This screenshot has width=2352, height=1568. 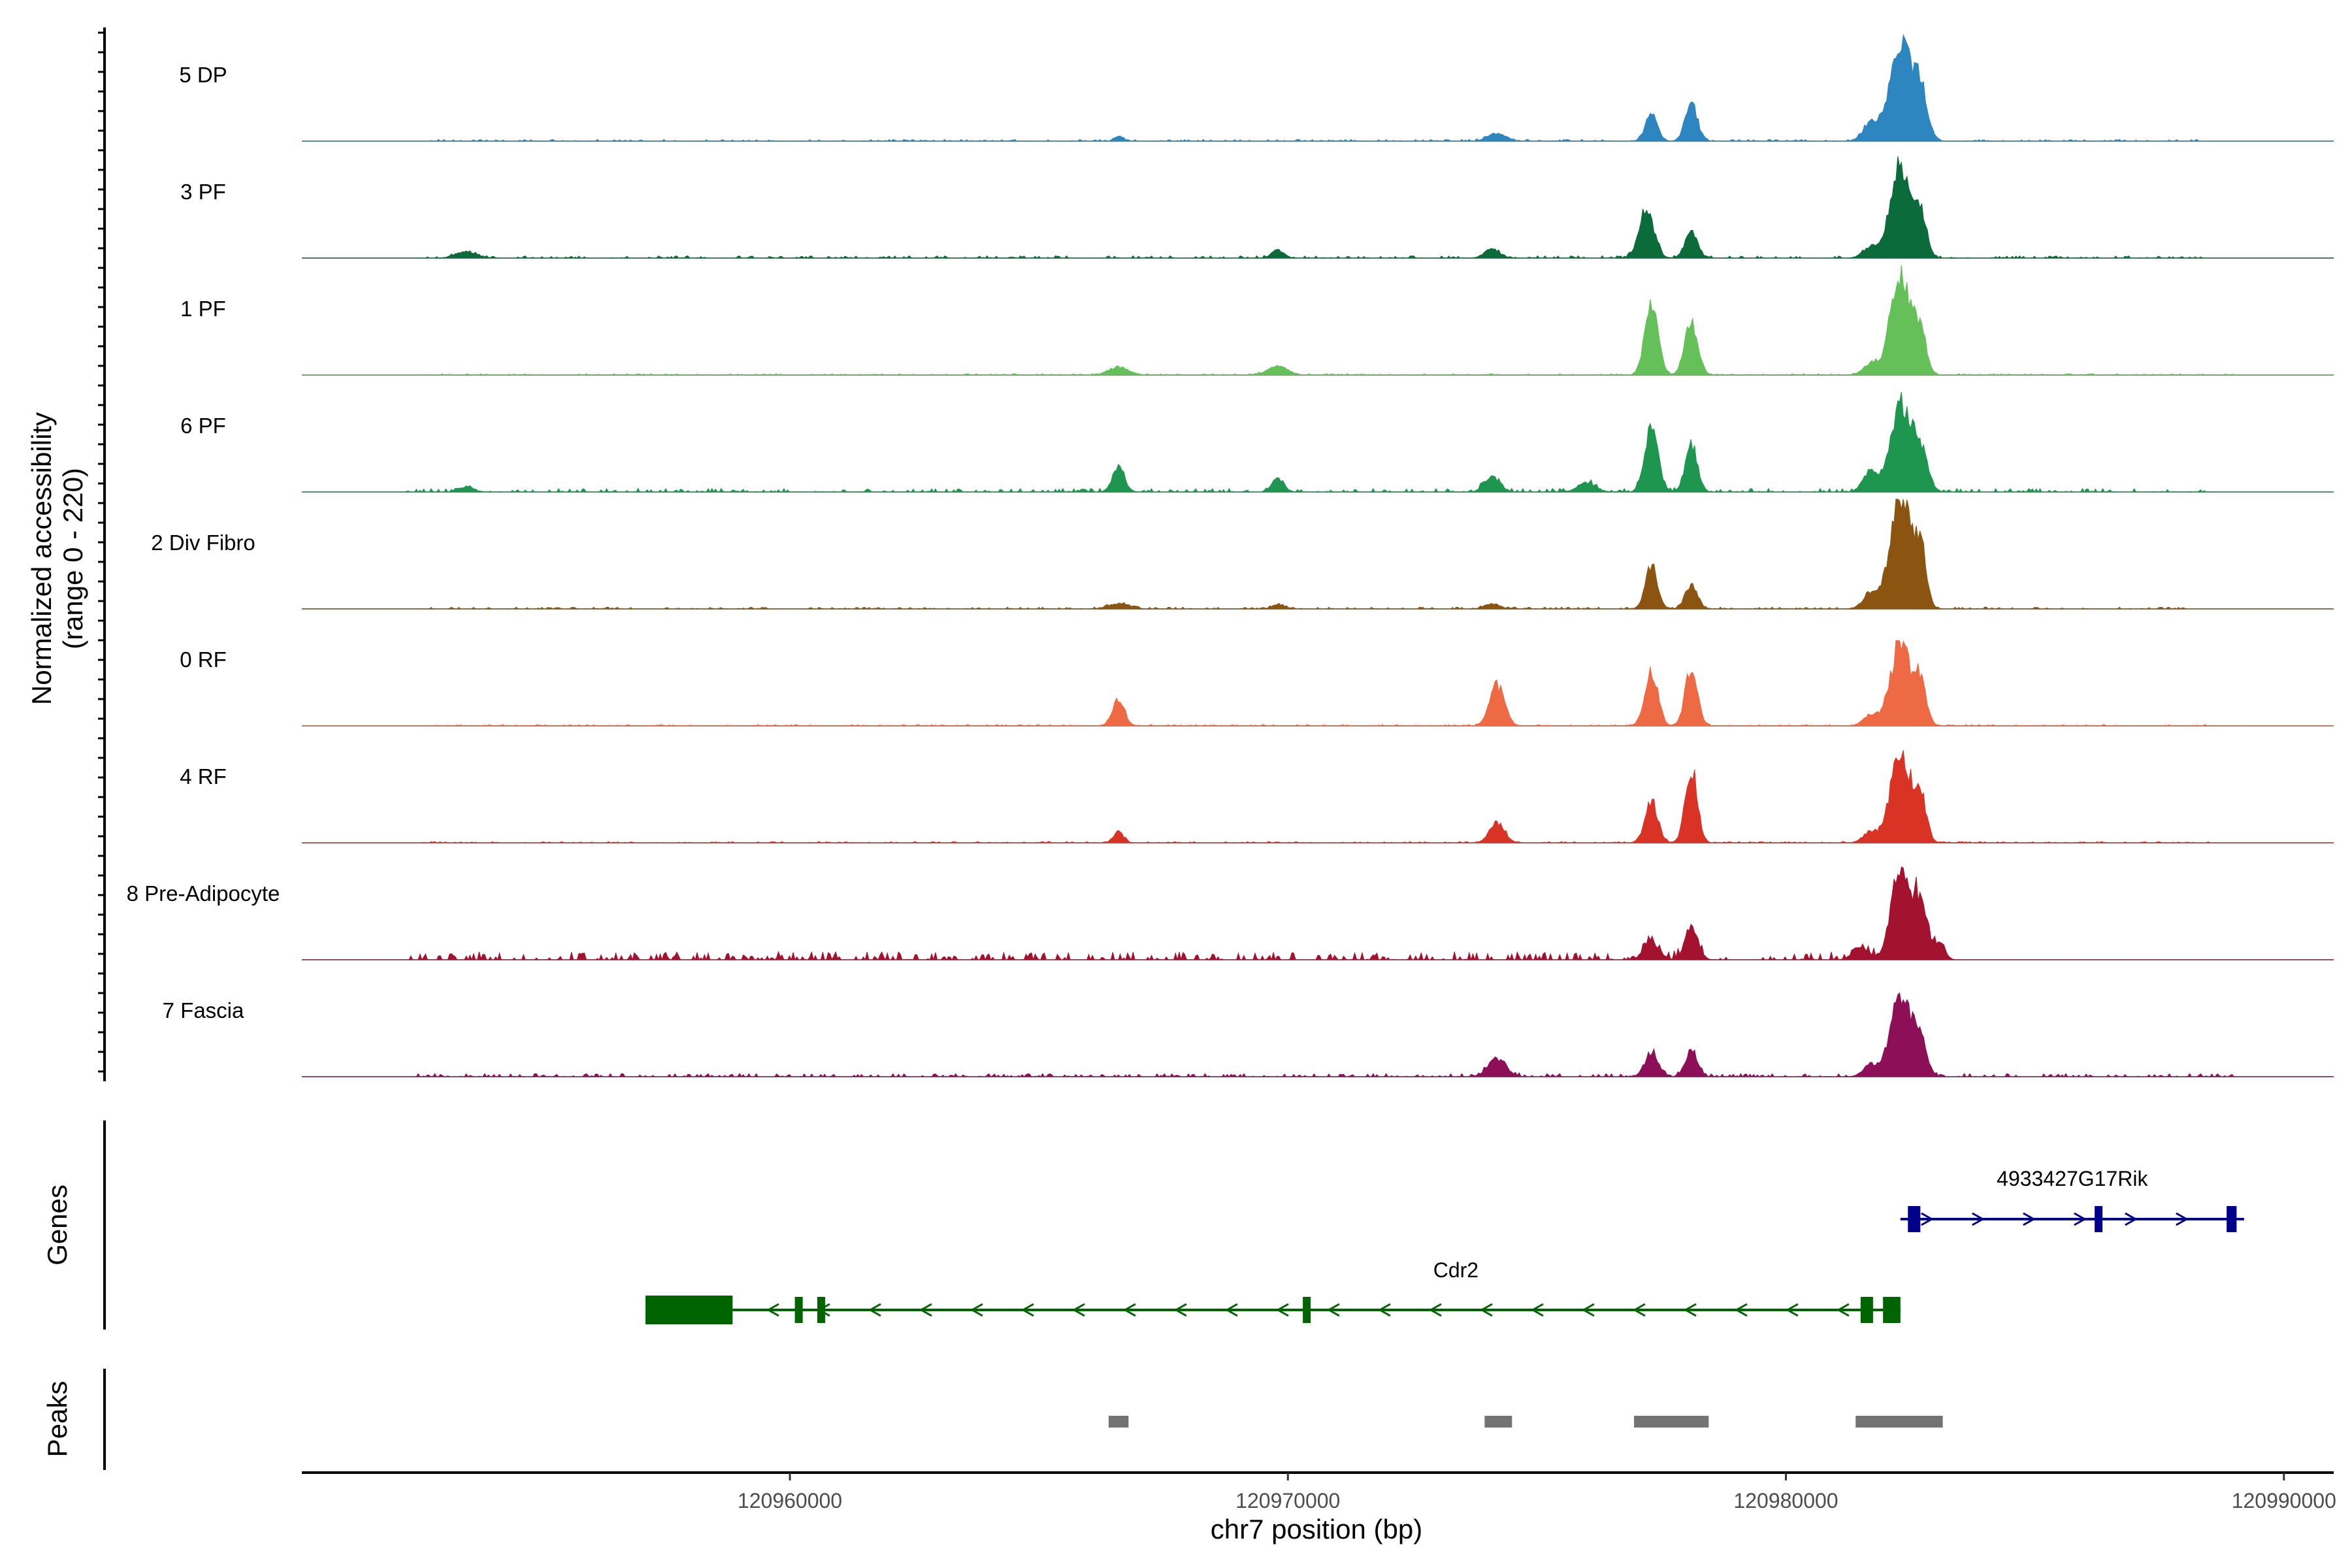 I want to click on peak-region-track, so click(x=1525, y=1422).